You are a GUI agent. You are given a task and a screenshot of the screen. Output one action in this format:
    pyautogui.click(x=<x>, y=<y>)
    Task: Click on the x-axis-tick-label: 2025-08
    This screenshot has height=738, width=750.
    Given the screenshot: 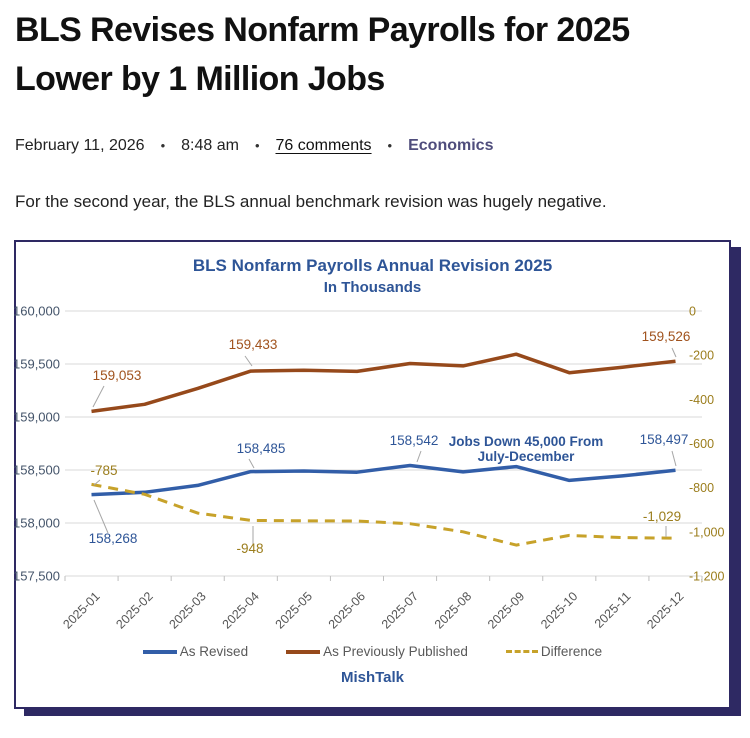 What is the action you would take?
    pyautogui.click(x=453, y=610)
    